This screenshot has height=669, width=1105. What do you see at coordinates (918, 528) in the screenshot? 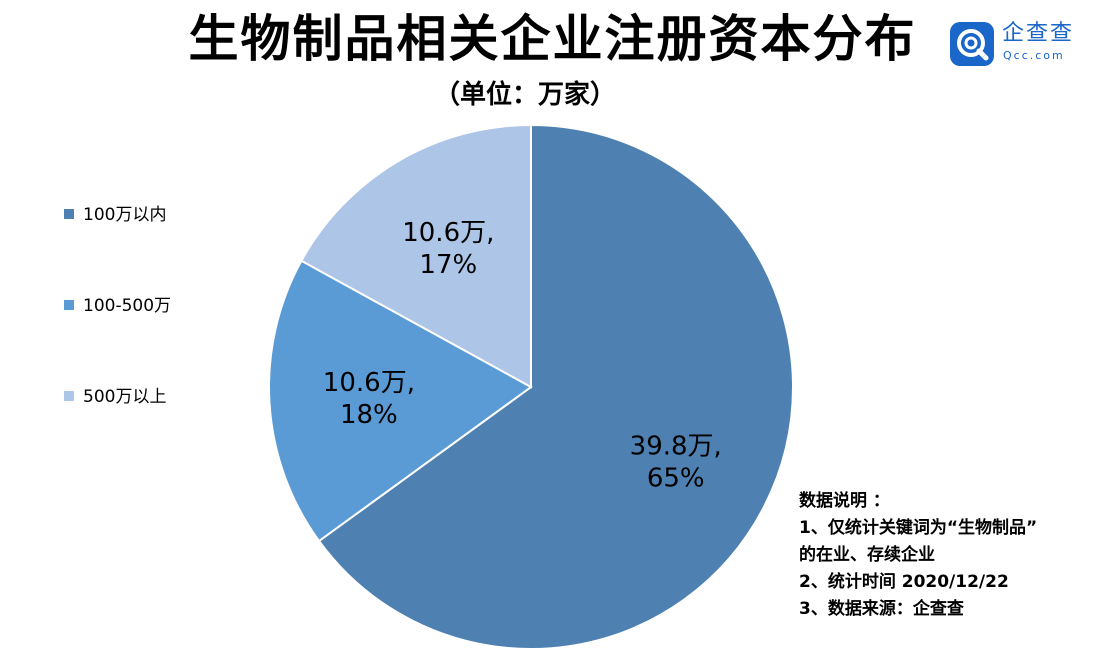
I see `notes-line: 1、仅统计关键词为“生物制品”` at bounding box center [918, 528].